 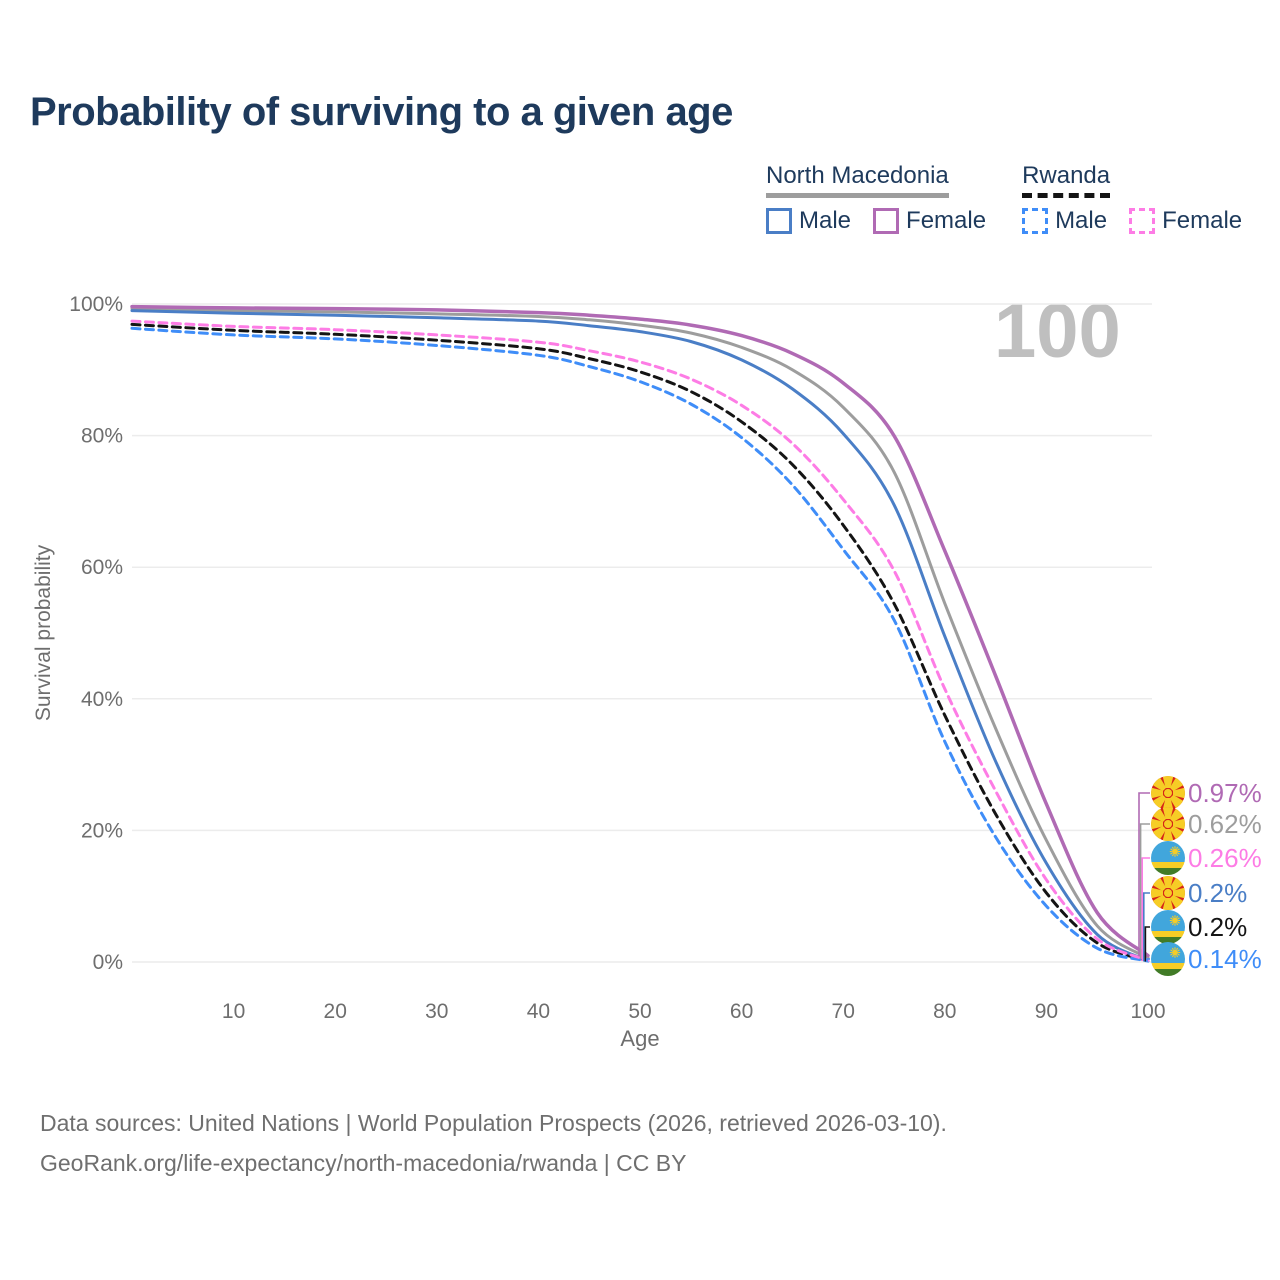 What do you see at coordinates (108, 962) in the screenshot?
I see `y-tick-label: 0%` at bounding box center [108, 962].